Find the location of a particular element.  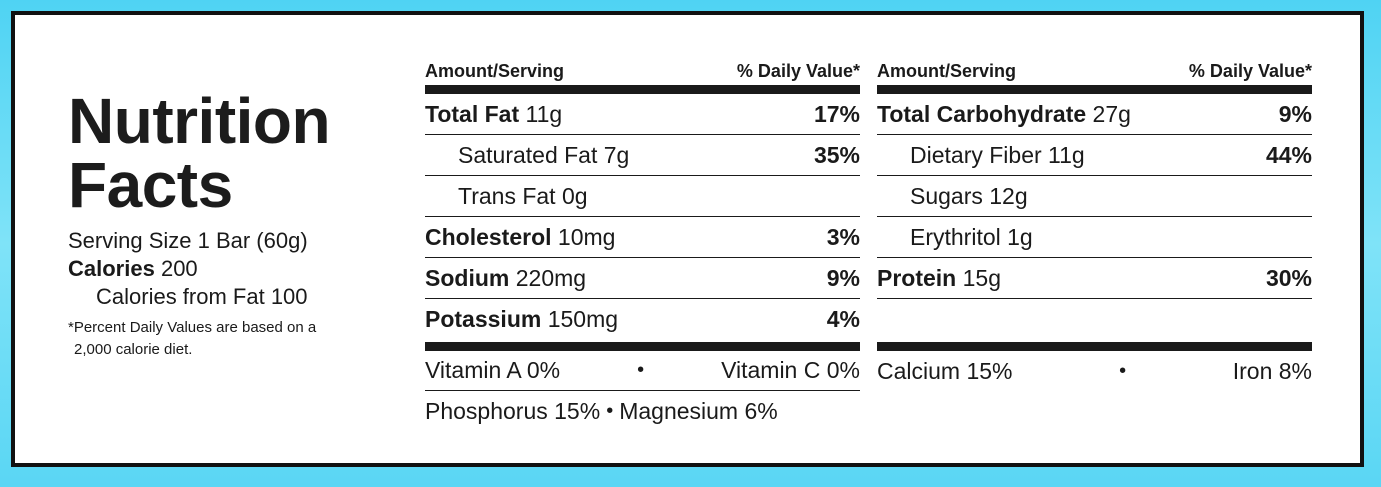

nutrient-amount: 0g is located at coordinates (574, 195).